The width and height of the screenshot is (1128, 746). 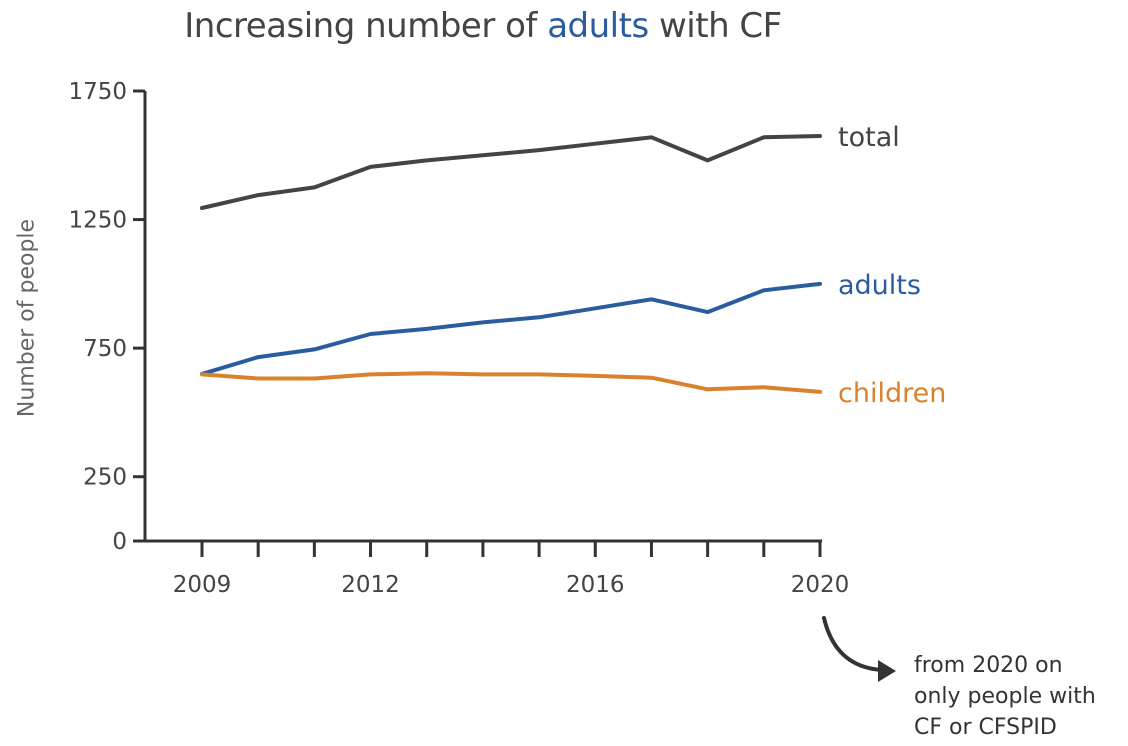 What do you see at coordinates (988, 665) in the screenshot?
I see `note-line: from 2020 on` at bounding box center [988, 665].